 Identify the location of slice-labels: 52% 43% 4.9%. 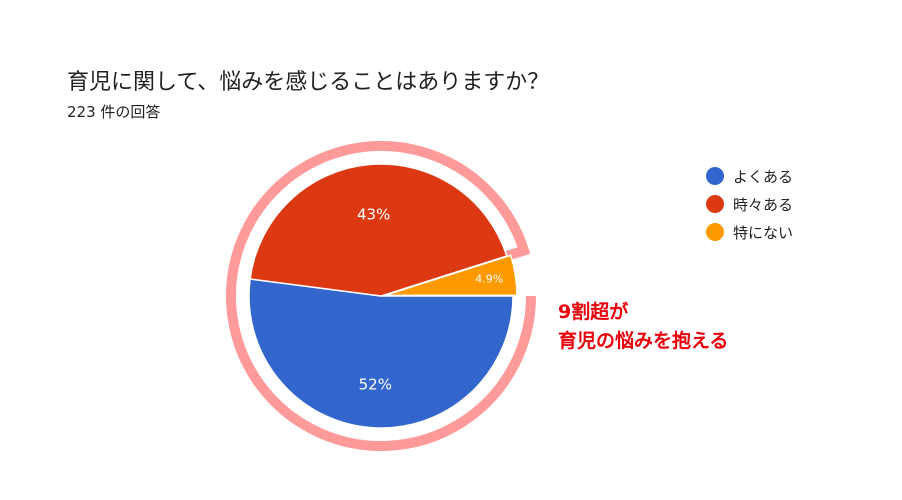
(430, 299).